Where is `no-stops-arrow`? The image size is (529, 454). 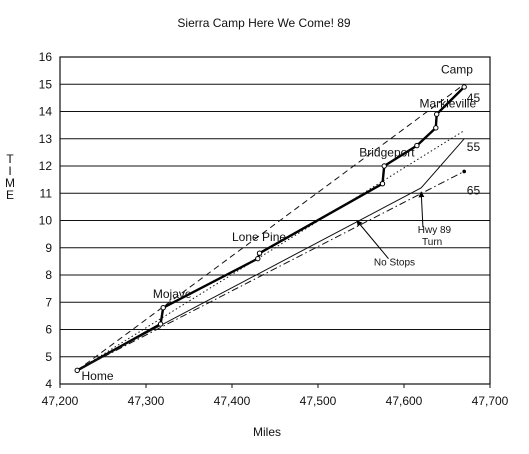 no-stops-arrow is located at coordinates (372, 239).